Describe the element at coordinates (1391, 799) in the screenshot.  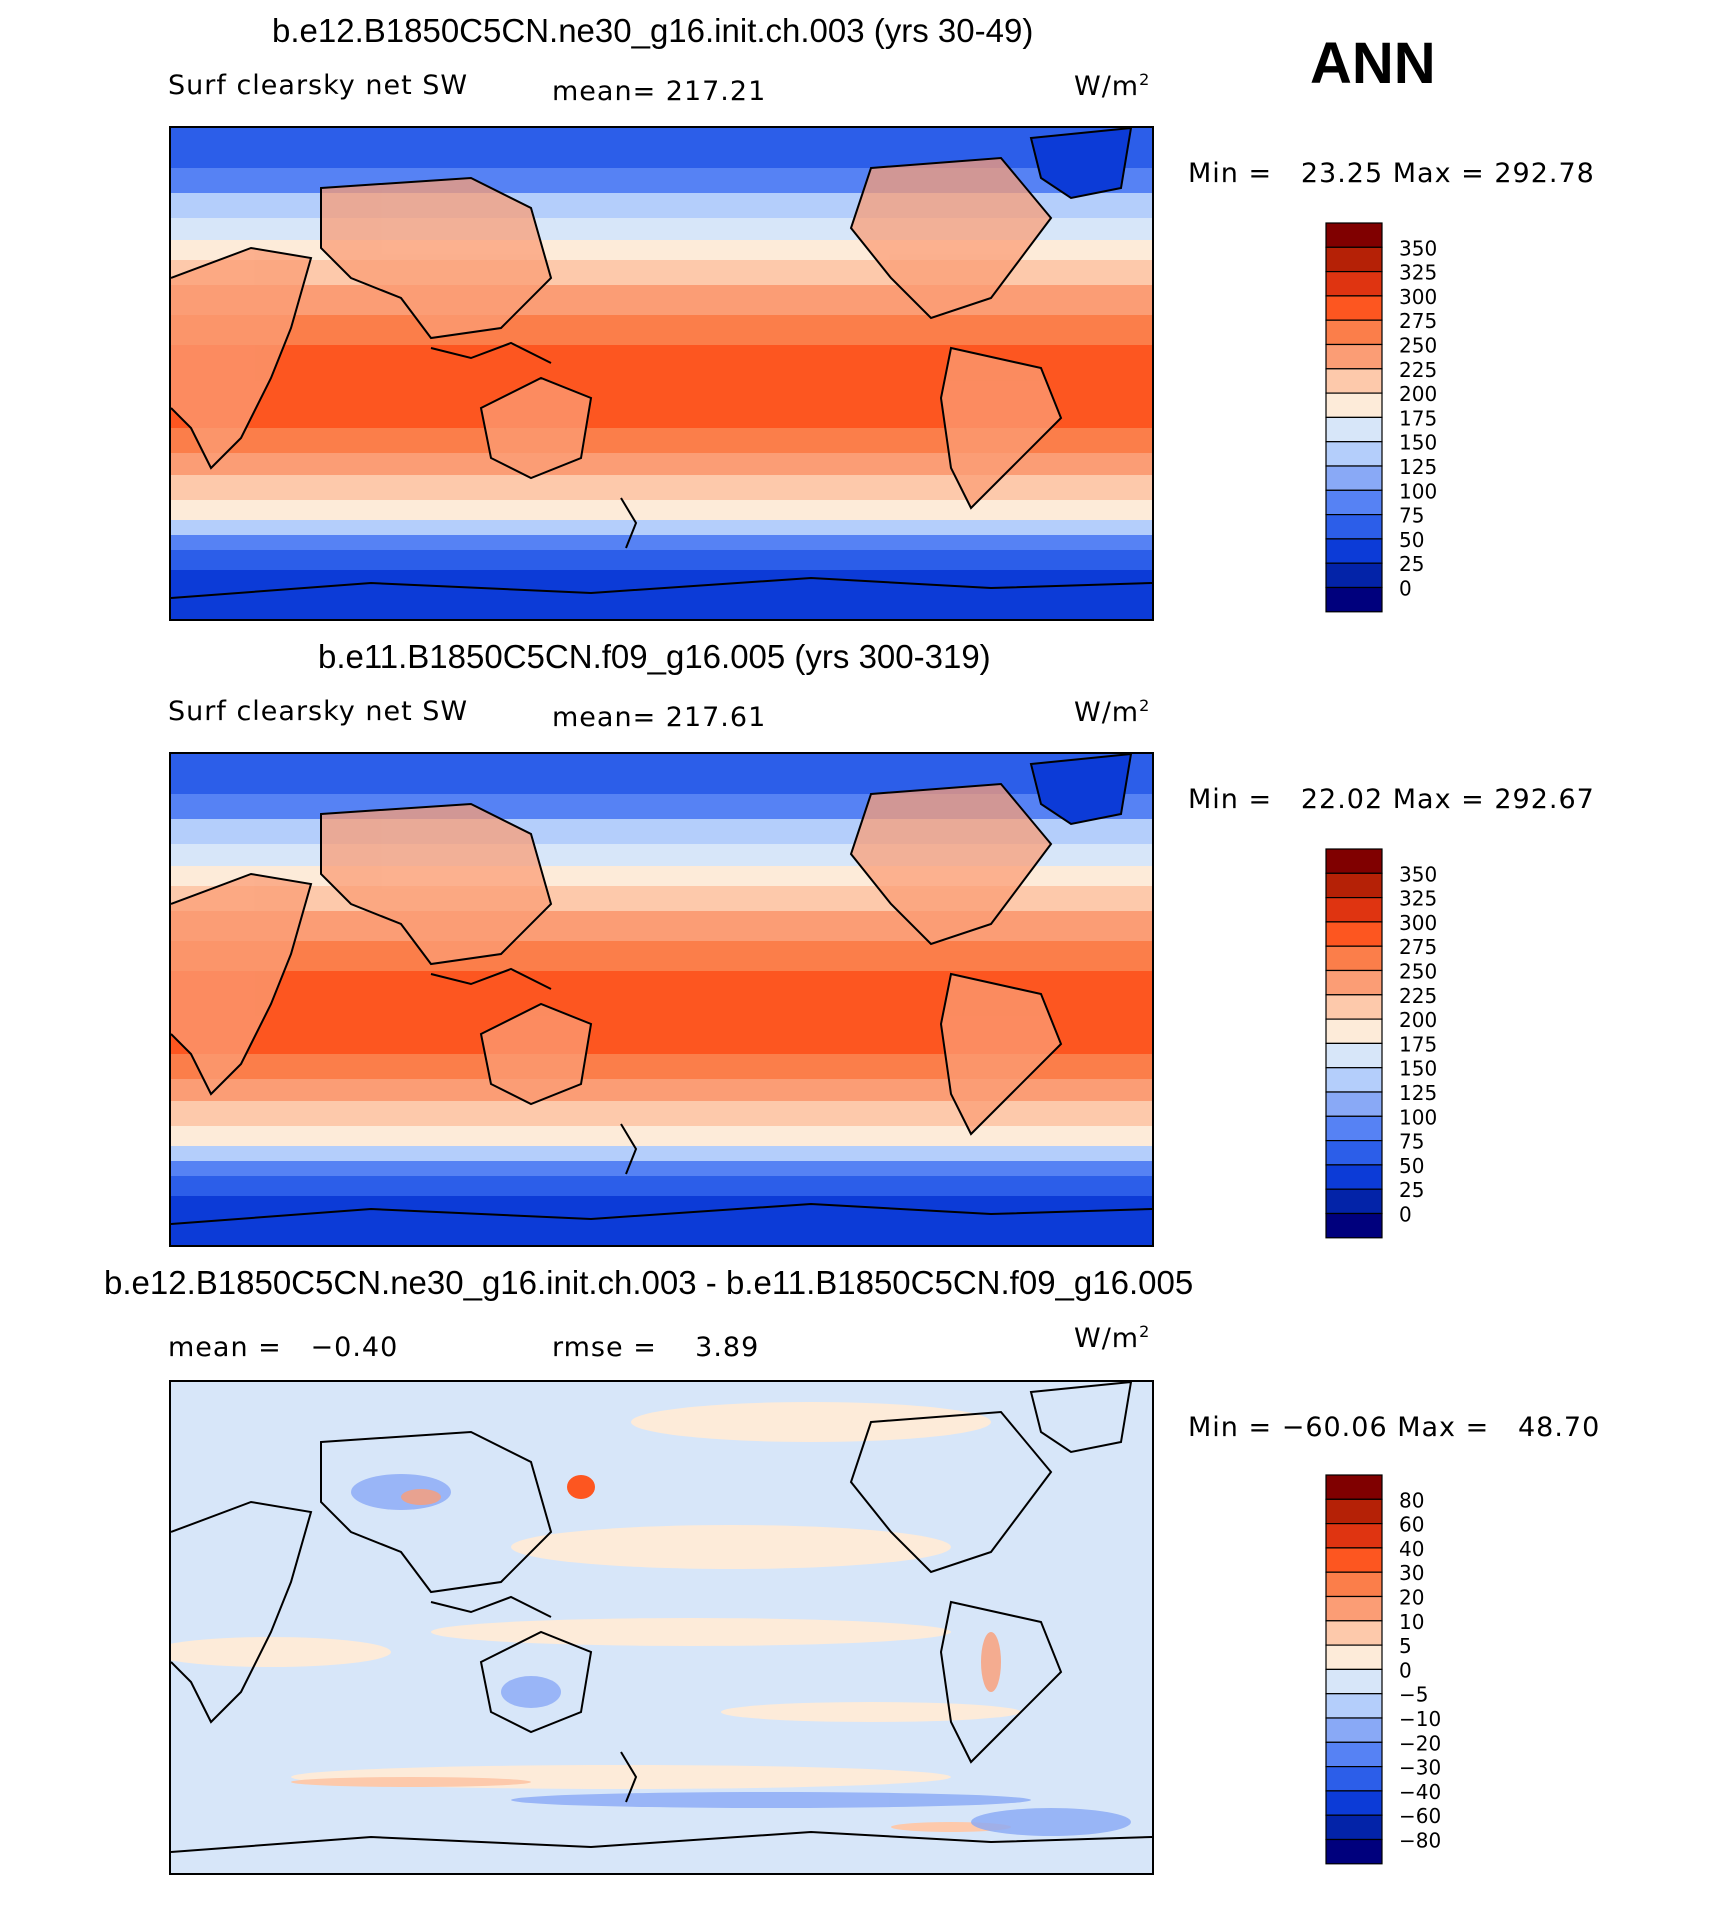
I see `panel-2-minmax: Min = 22.02 Max = 292.67` at that location.